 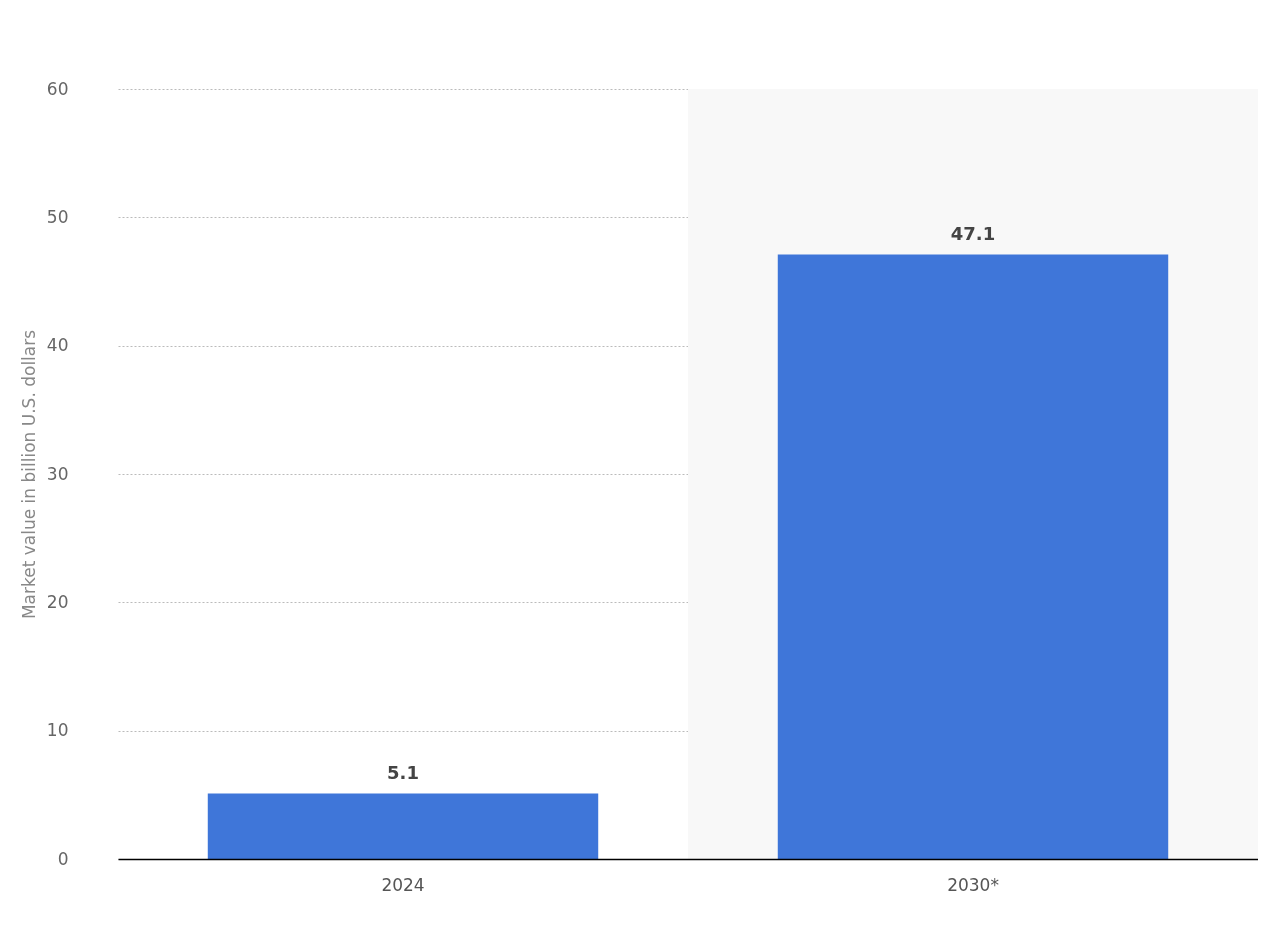 I want to click on data-label: 47.1, so click(x=973, y=233).